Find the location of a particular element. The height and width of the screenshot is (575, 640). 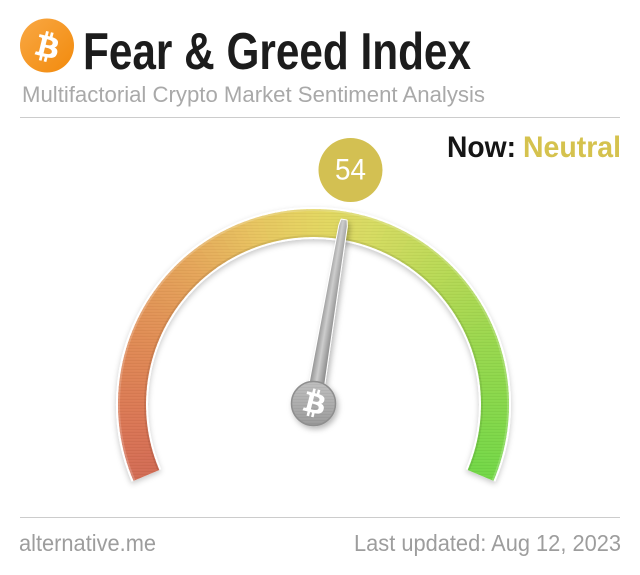

svg-text: Last updated: Aug 12, 2023 is located at coordinates (487, 543).